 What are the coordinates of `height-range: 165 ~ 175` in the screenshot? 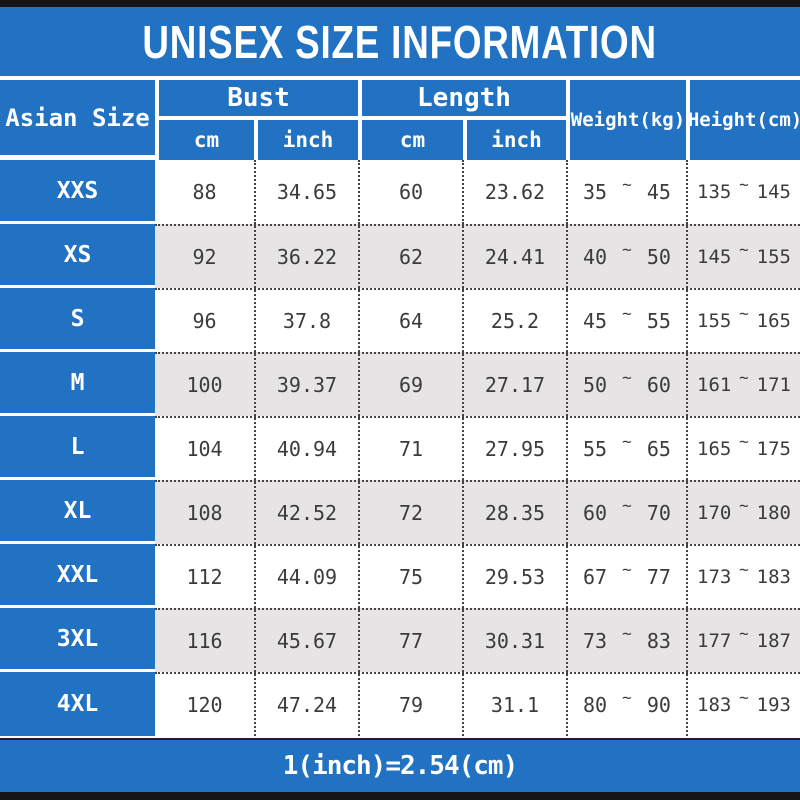 It's located at (743, 449).